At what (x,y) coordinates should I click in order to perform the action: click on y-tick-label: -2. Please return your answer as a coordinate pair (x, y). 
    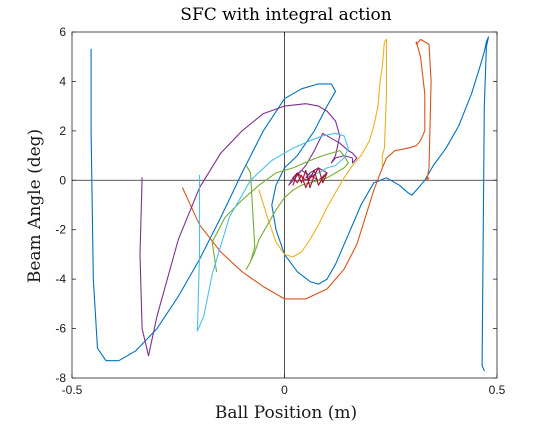
    Looking at the image, I should click on (60, 230).